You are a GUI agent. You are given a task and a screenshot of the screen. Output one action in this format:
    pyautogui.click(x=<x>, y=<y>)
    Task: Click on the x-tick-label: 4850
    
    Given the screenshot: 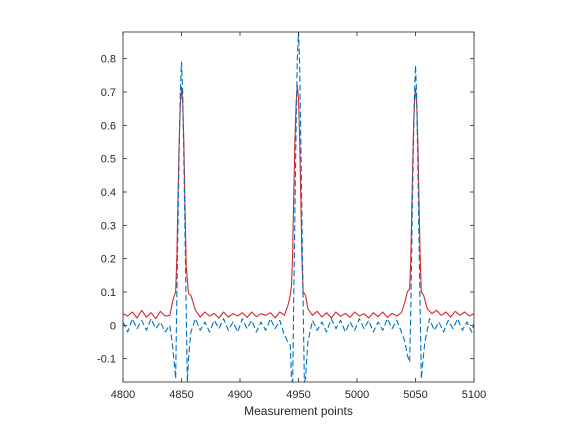 What is the action you would take?
    pyautogui.click(x=181, y=395)
    